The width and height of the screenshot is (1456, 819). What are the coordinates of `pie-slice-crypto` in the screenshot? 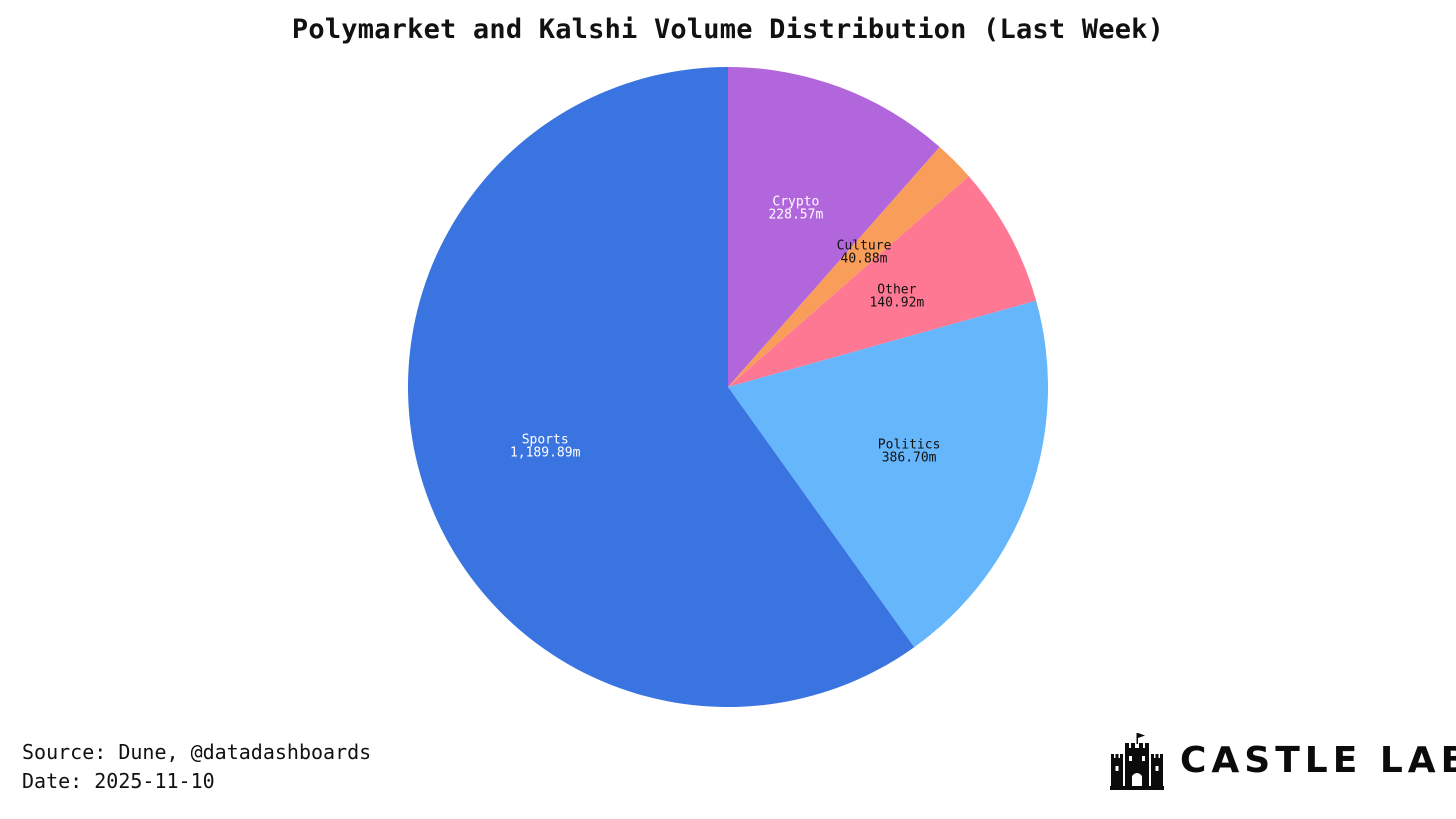 It's located at (834, 227).